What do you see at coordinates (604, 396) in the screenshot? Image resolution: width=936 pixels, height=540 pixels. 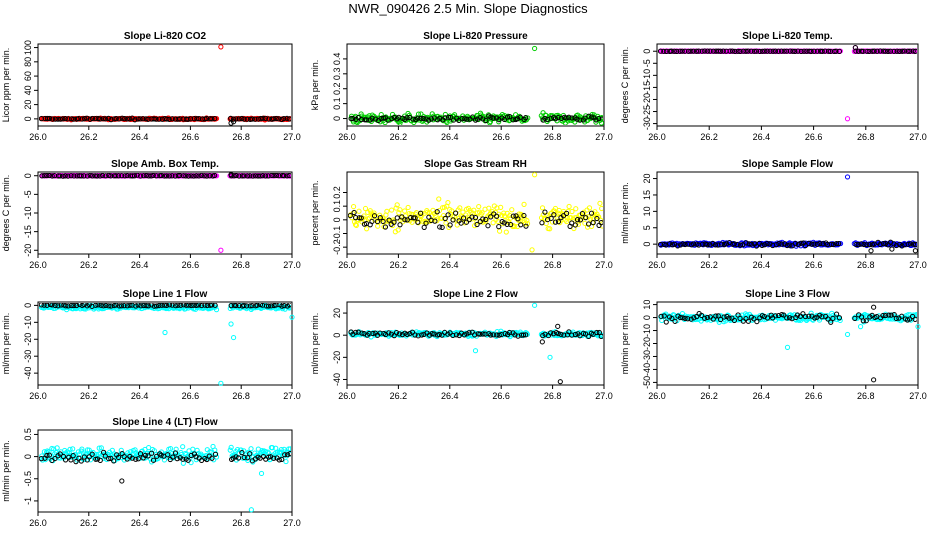 I see `x-tick-label: 27.0` at bounding box center [604, 396].